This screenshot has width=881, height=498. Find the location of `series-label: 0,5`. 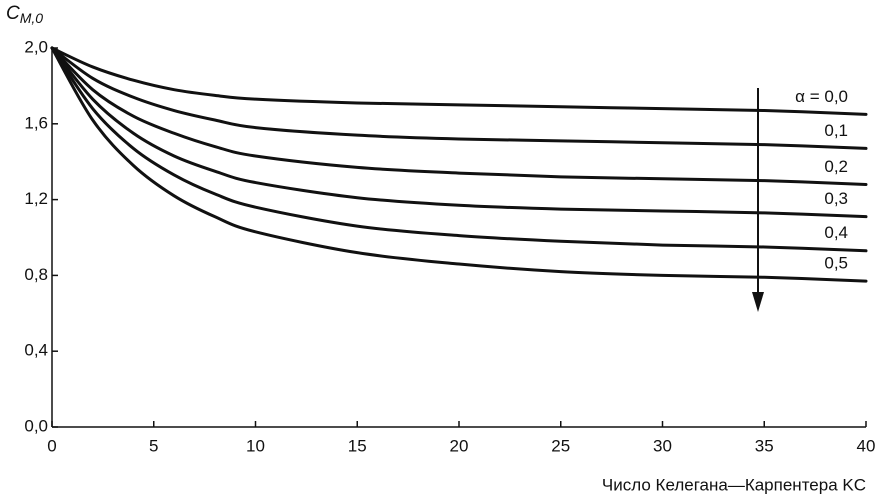

series-label: 0,5 is located at coordinates (836, 263).